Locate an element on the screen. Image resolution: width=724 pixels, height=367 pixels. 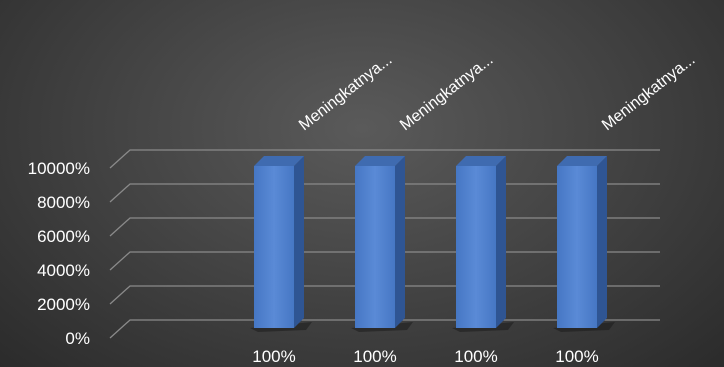
gridline is located at coordinates (384, 159).